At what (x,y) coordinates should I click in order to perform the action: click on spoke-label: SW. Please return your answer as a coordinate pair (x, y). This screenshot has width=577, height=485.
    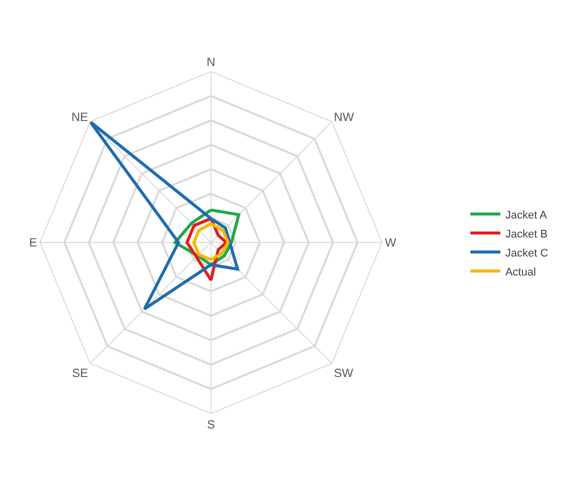
    Looking at the image, I should click on (344, 373).